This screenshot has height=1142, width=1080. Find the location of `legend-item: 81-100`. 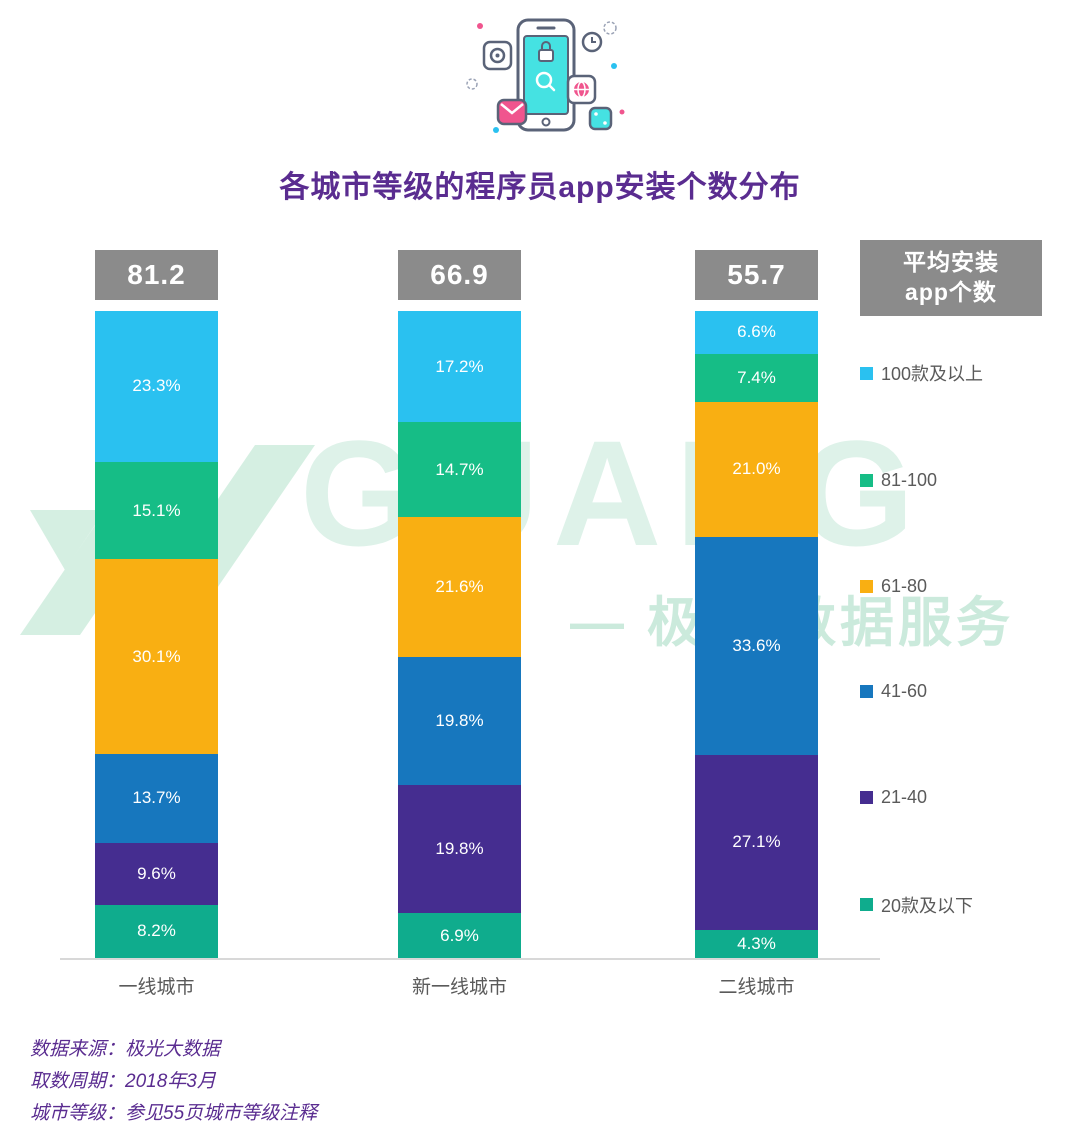

legend-item: 81-100 is located at coordinates (965, 480).